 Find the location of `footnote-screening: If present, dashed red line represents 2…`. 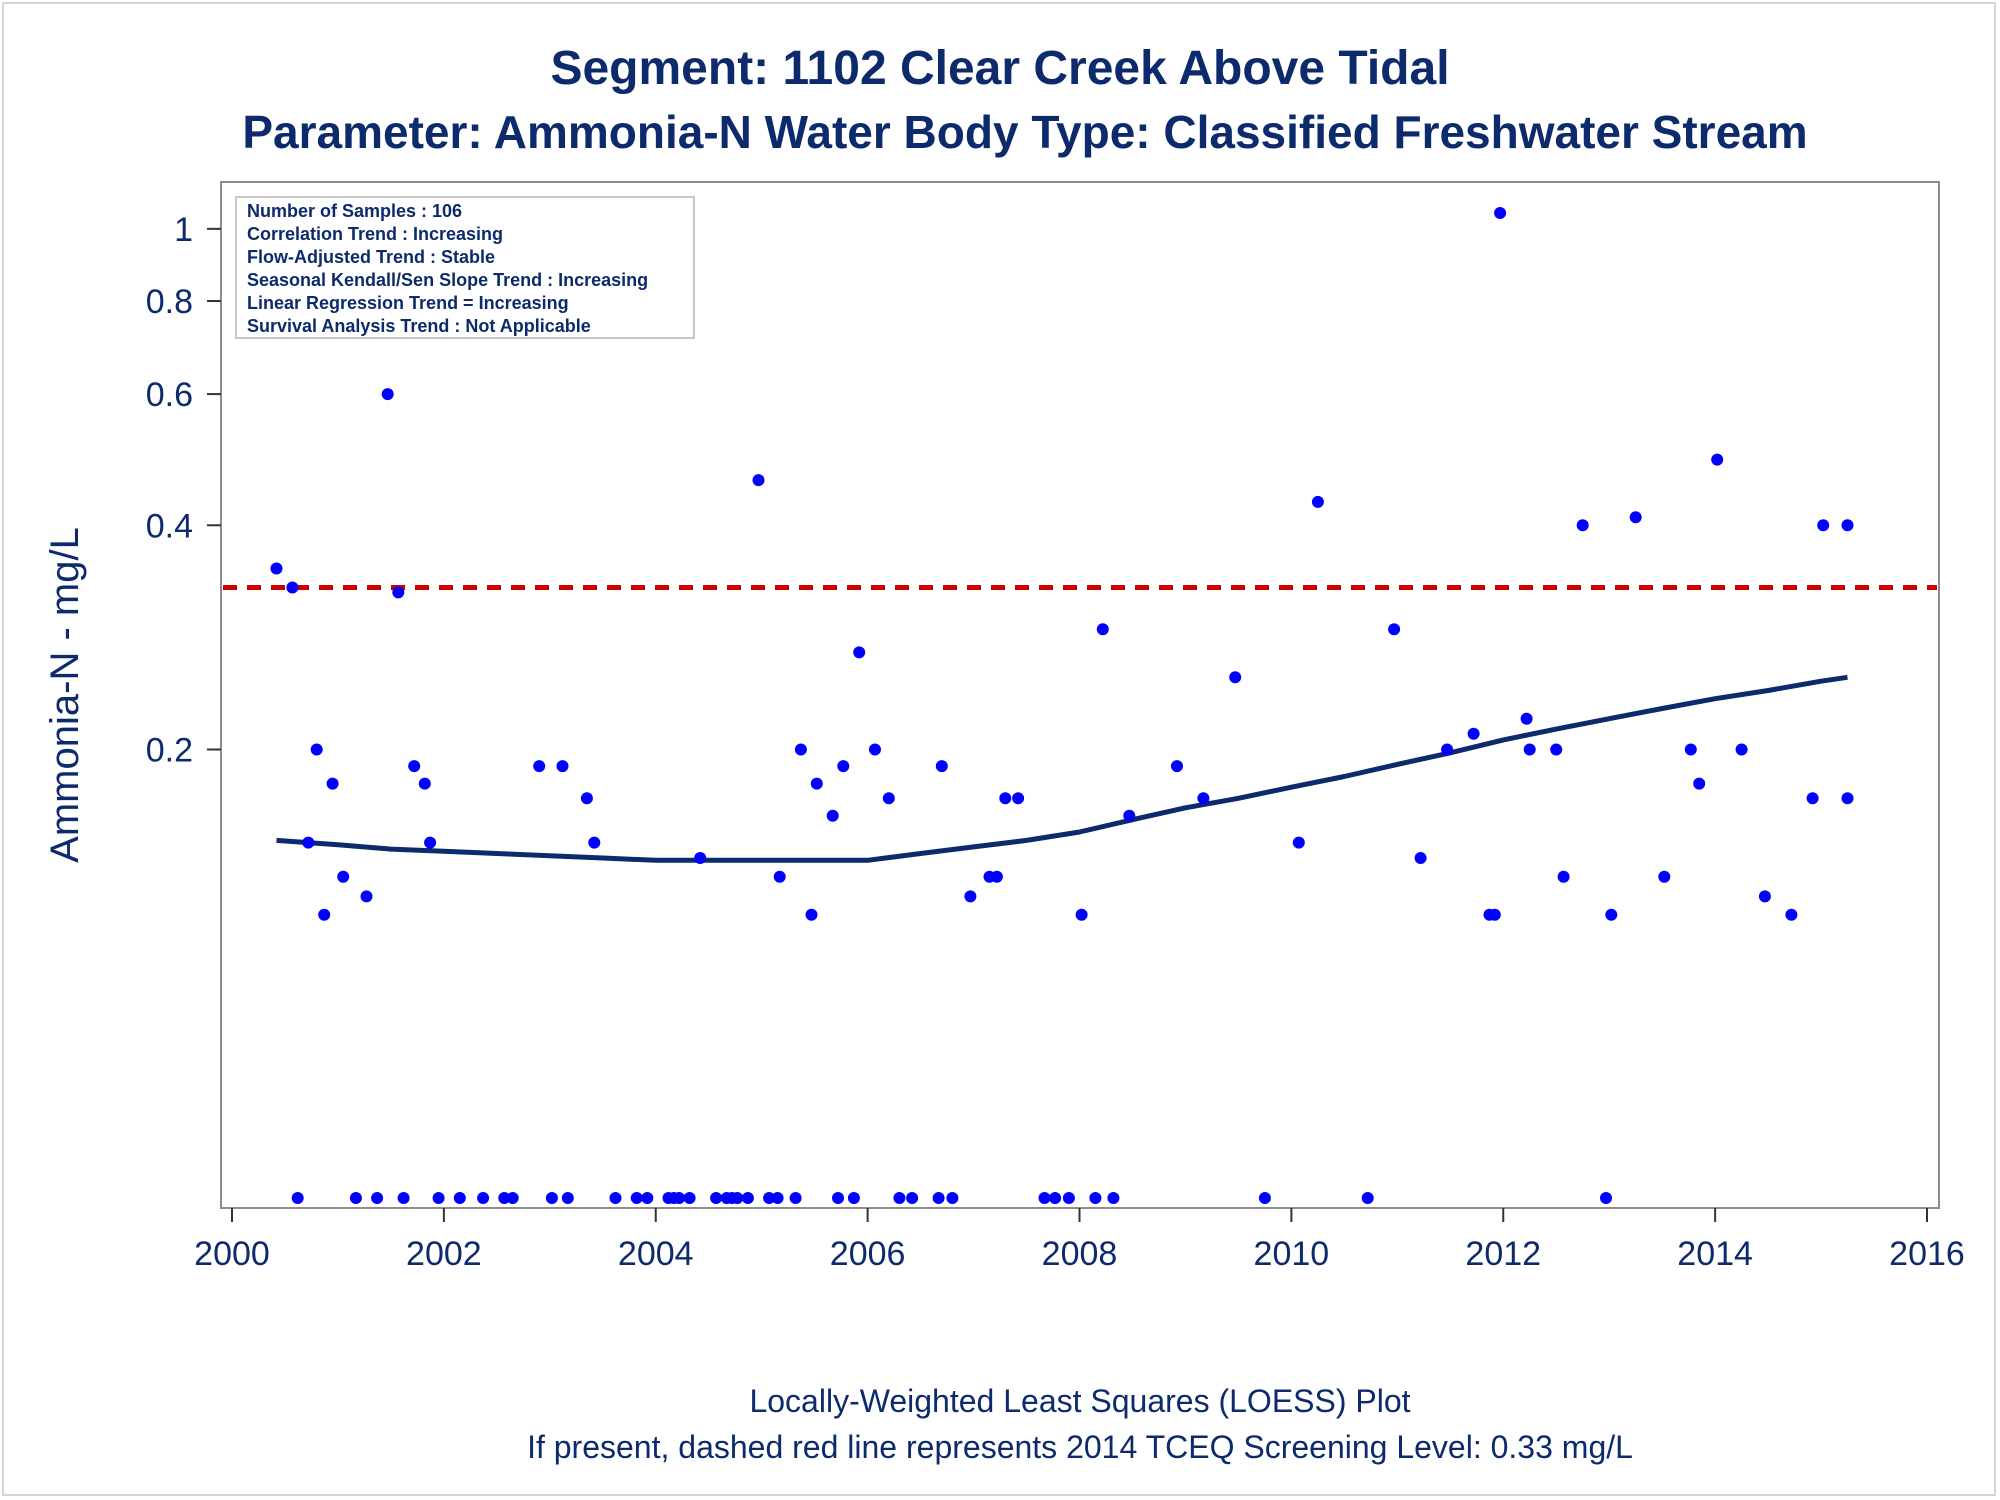

footnote-screening: If present, dashed red line represents 2… is located at coordinates (1080, 1447).